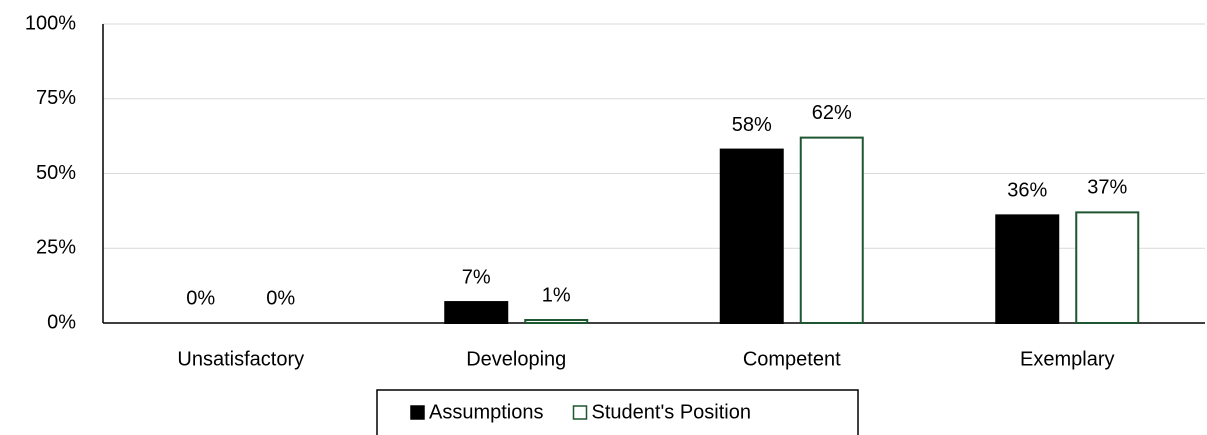 Image resolution: width=1207 pixels, height=435 pixels. Describe the element at coordinates (1067, 359) in the screenshot. I see `x-tick-label: Exemplary` at that location.